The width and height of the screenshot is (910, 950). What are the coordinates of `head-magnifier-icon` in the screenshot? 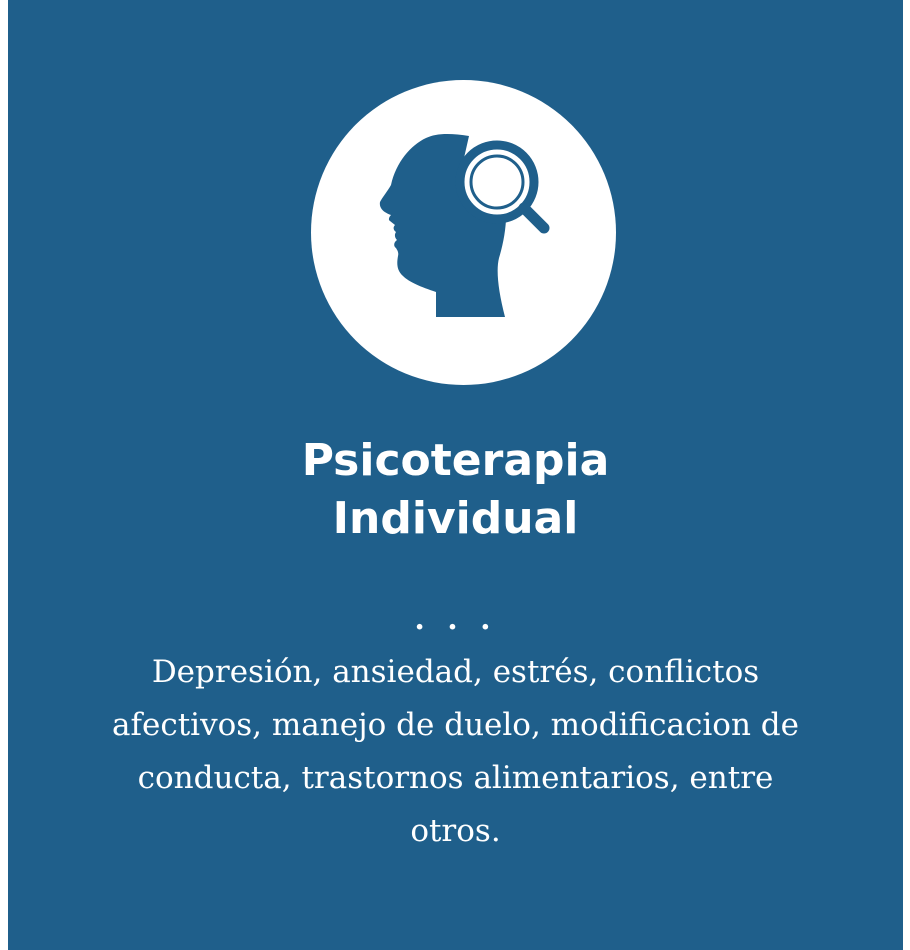 It's located at (464, 225).